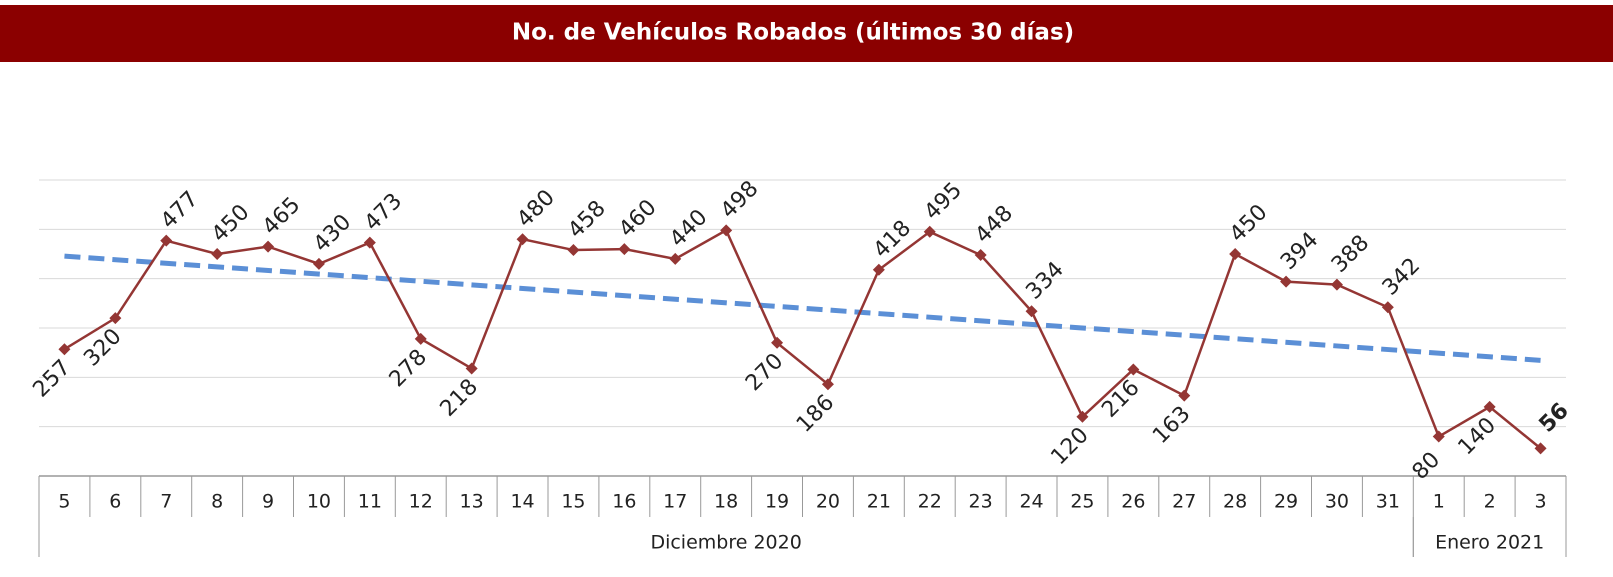 The height and width of the screenshot is (577, 1613). I want to click on x-tick-label: 15, so click(573, 502).